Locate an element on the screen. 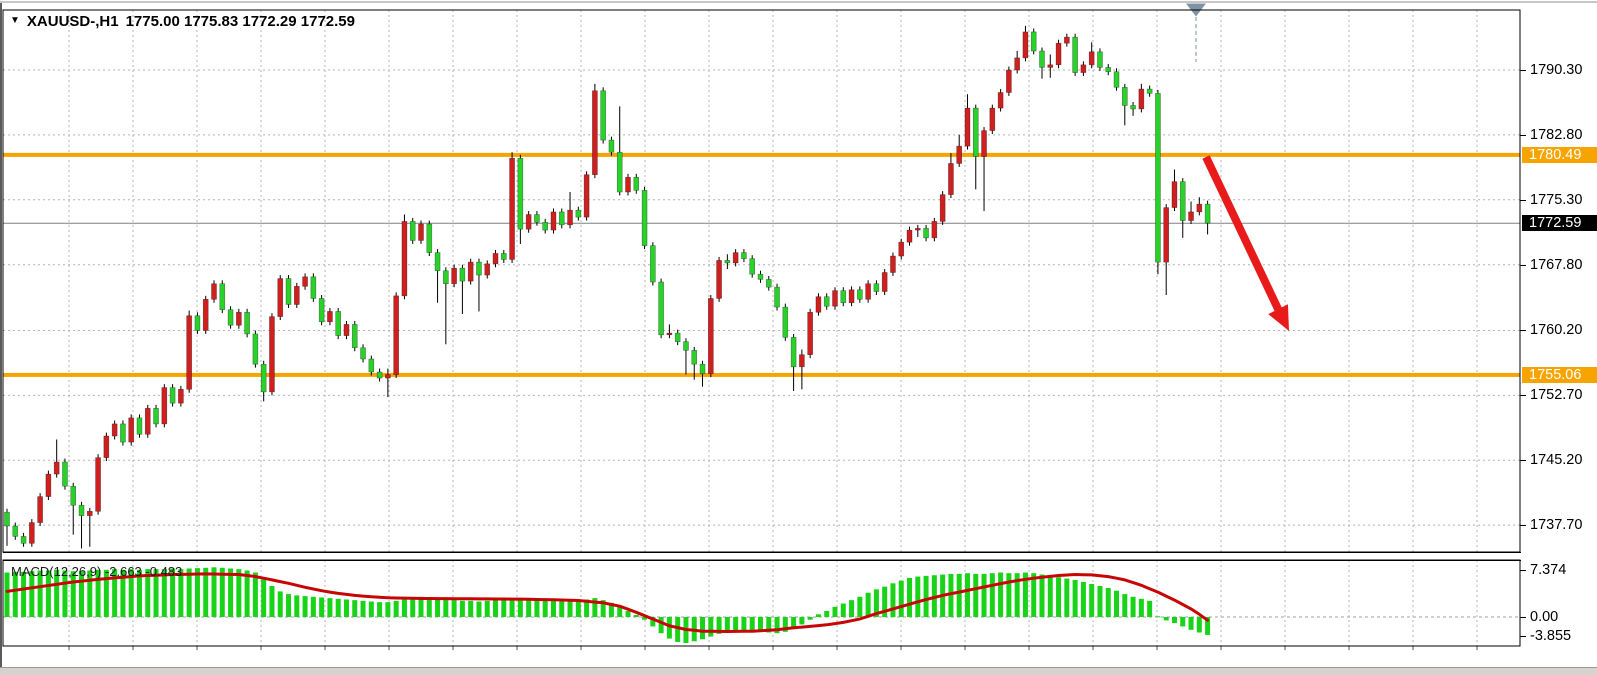  resistance-line is located at coordinates (761, 154).